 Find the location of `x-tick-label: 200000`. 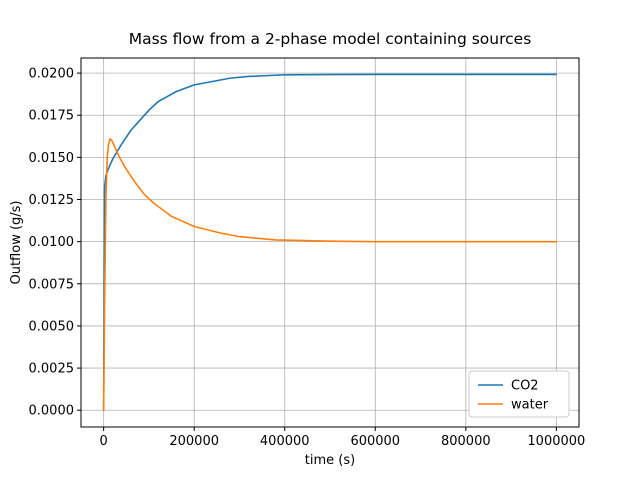

x-tick-label: 200000 is located at coordinates (194, 441).